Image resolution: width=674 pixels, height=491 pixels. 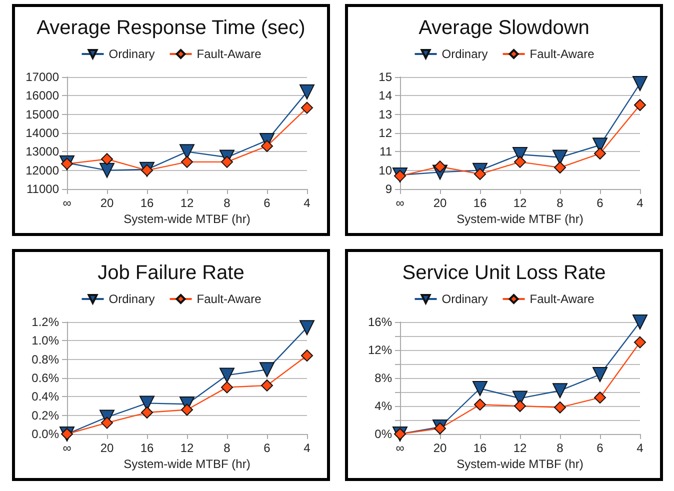 I want to click on y-tick-label: 0.2%, so click(x=46, y=415).